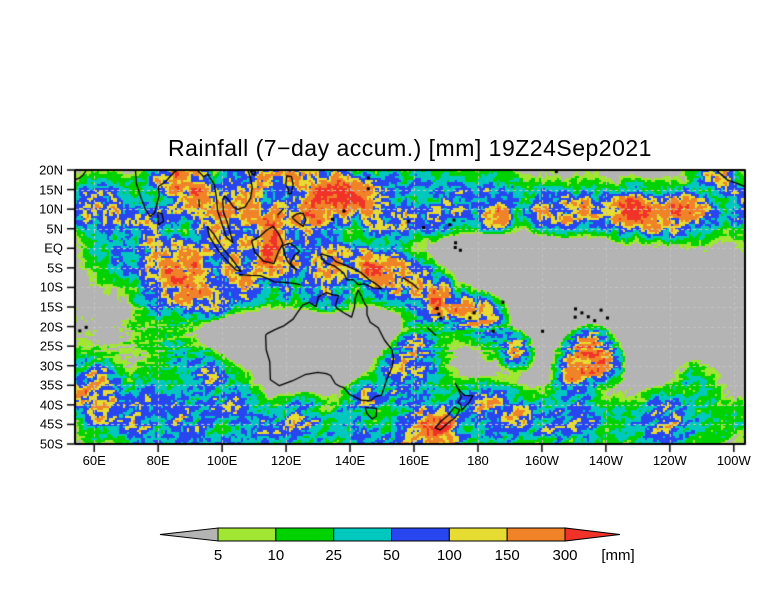 The height and width of the screenshot is (612, 784). What do you see at coordinates (218, 555) in the screenshot?
I see `colorbar-tick-label: 5` at bounding box center [218, 555].